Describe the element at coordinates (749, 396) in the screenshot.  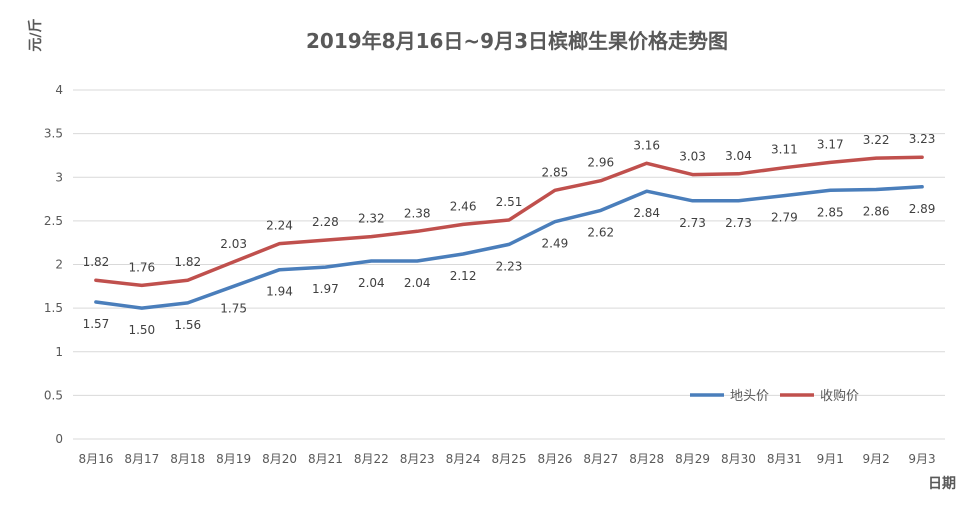
I see `legend-label-1: 地头价` at that location.